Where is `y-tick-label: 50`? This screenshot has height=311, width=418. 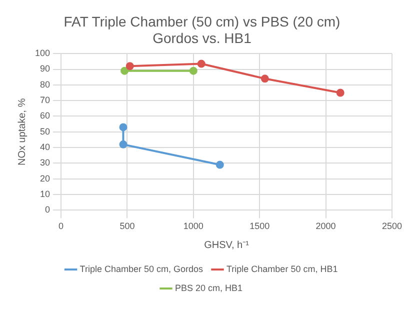
y-tick-label: 50 is located at coordinates (45, 131).